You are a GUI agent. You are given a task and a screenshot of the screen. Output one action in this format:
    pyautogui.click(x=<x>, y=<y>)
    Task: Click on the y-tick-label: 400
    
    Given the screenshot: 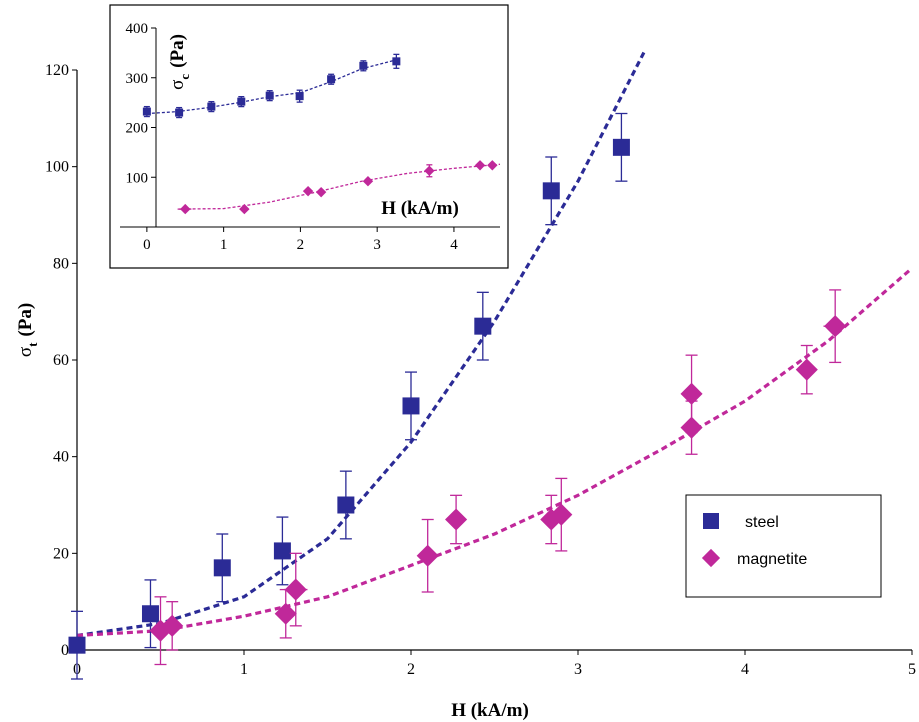 What is the action you would take?
    pyautogui.click(x=137, y=29)
    